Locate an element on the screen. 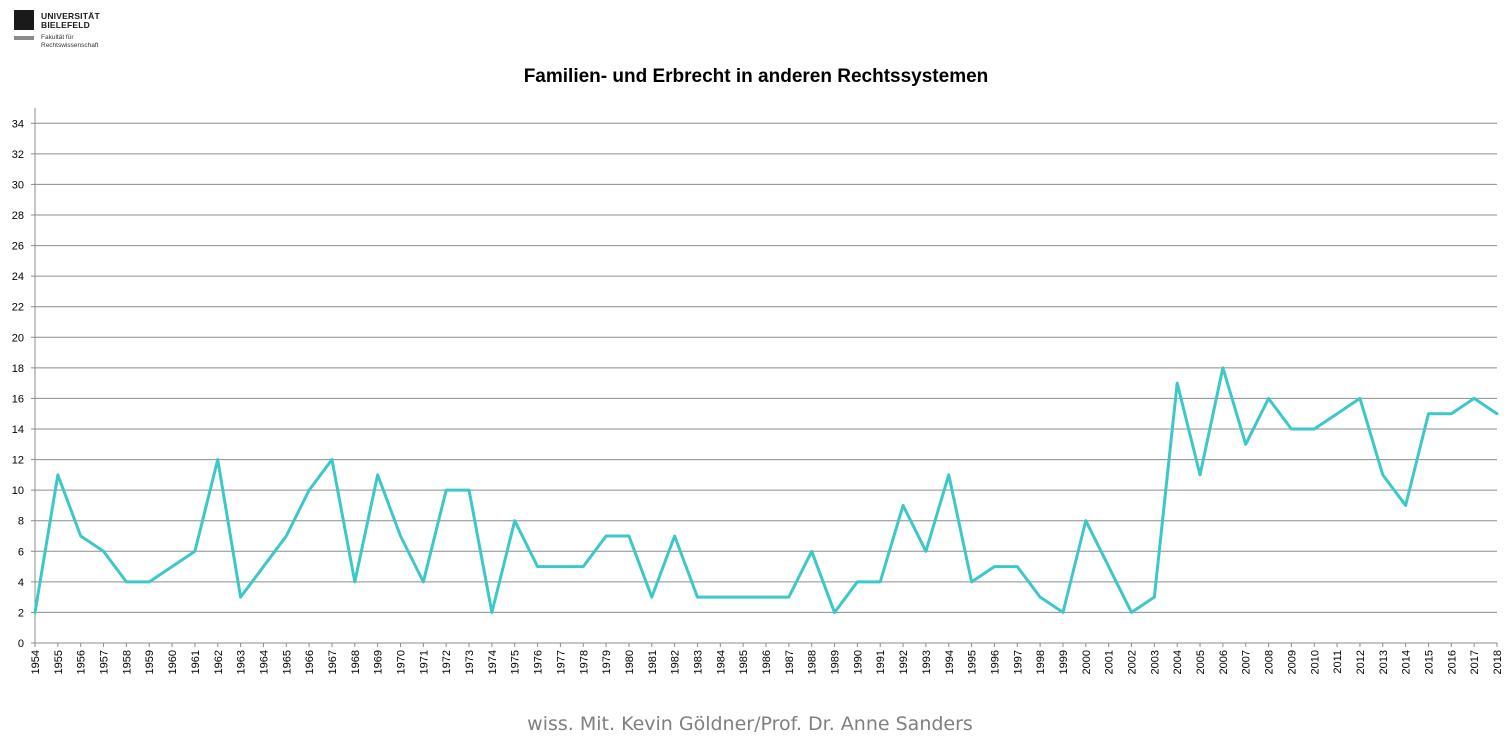 The height and width of the screenshot is (756, 1512). x-tick-label: 1968 is located at coordinates (356, 662).